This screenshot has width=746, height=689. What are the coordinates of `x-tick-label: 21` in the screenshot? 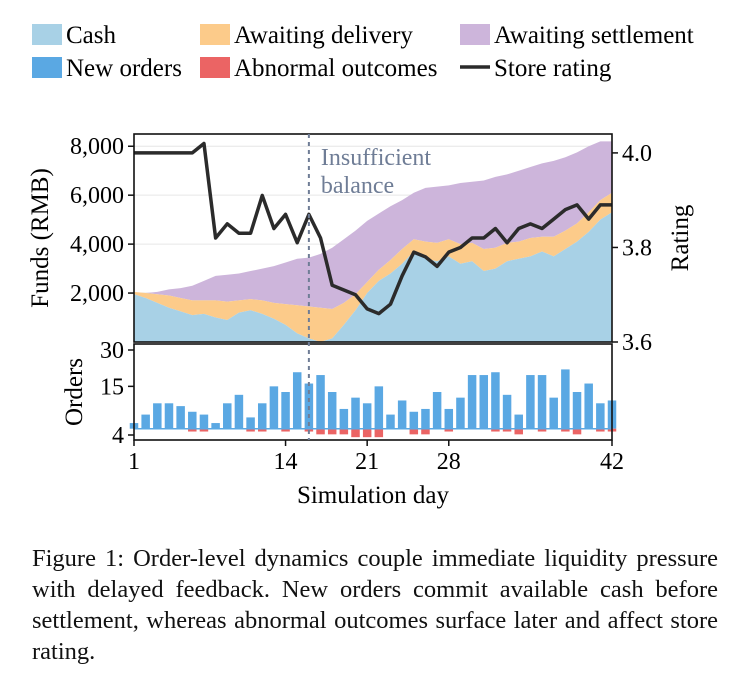 It's located at (367, 462).